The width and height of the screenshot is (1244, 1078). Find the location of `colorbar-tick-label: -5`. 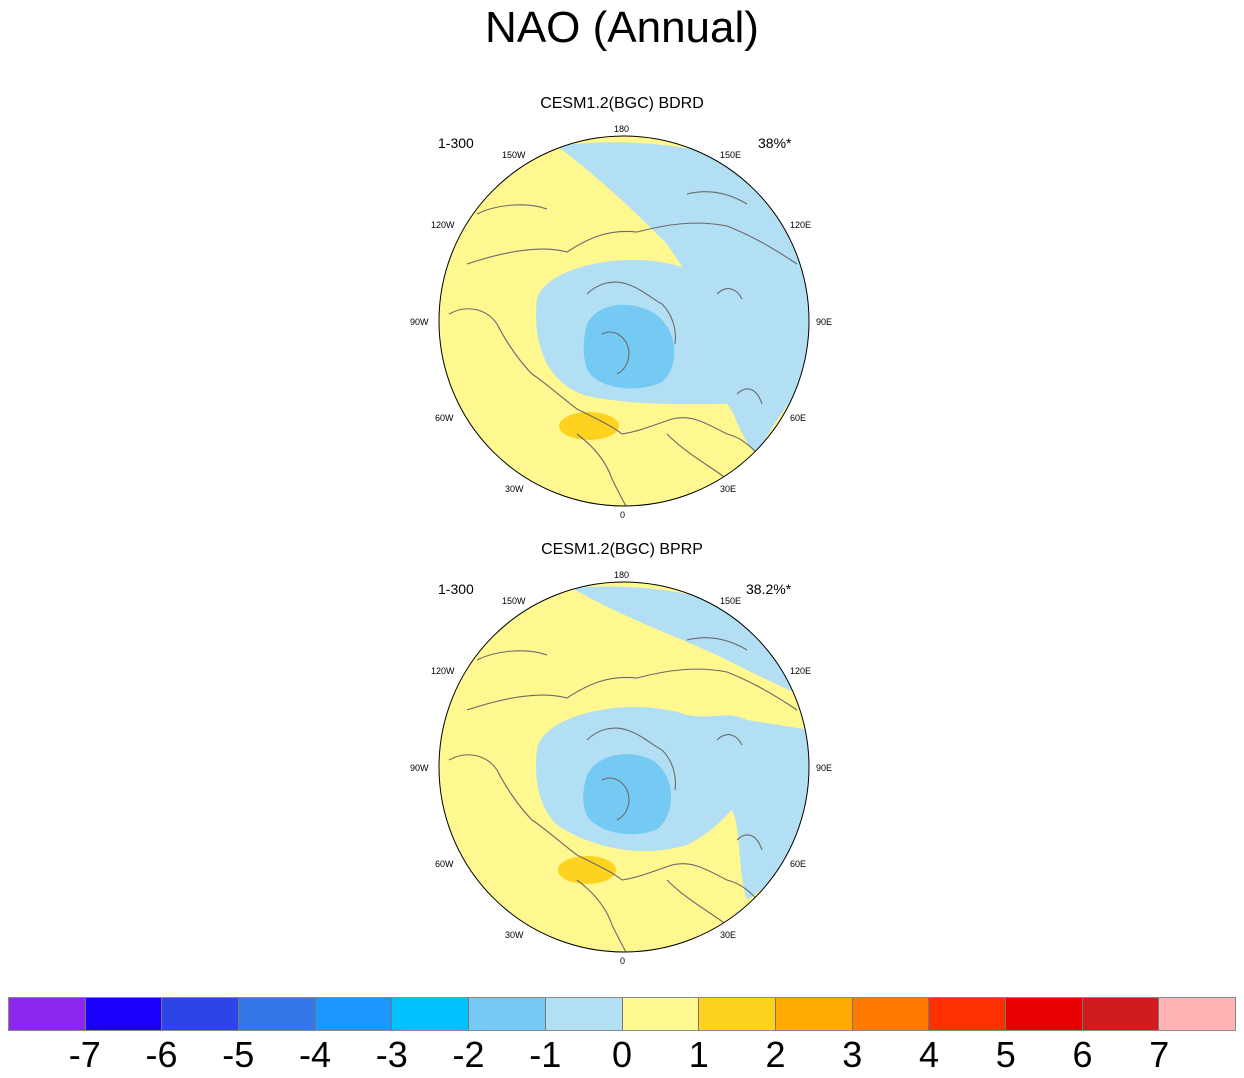

colorbar-tick-label: -5 is located at coordinates (238, 1054).